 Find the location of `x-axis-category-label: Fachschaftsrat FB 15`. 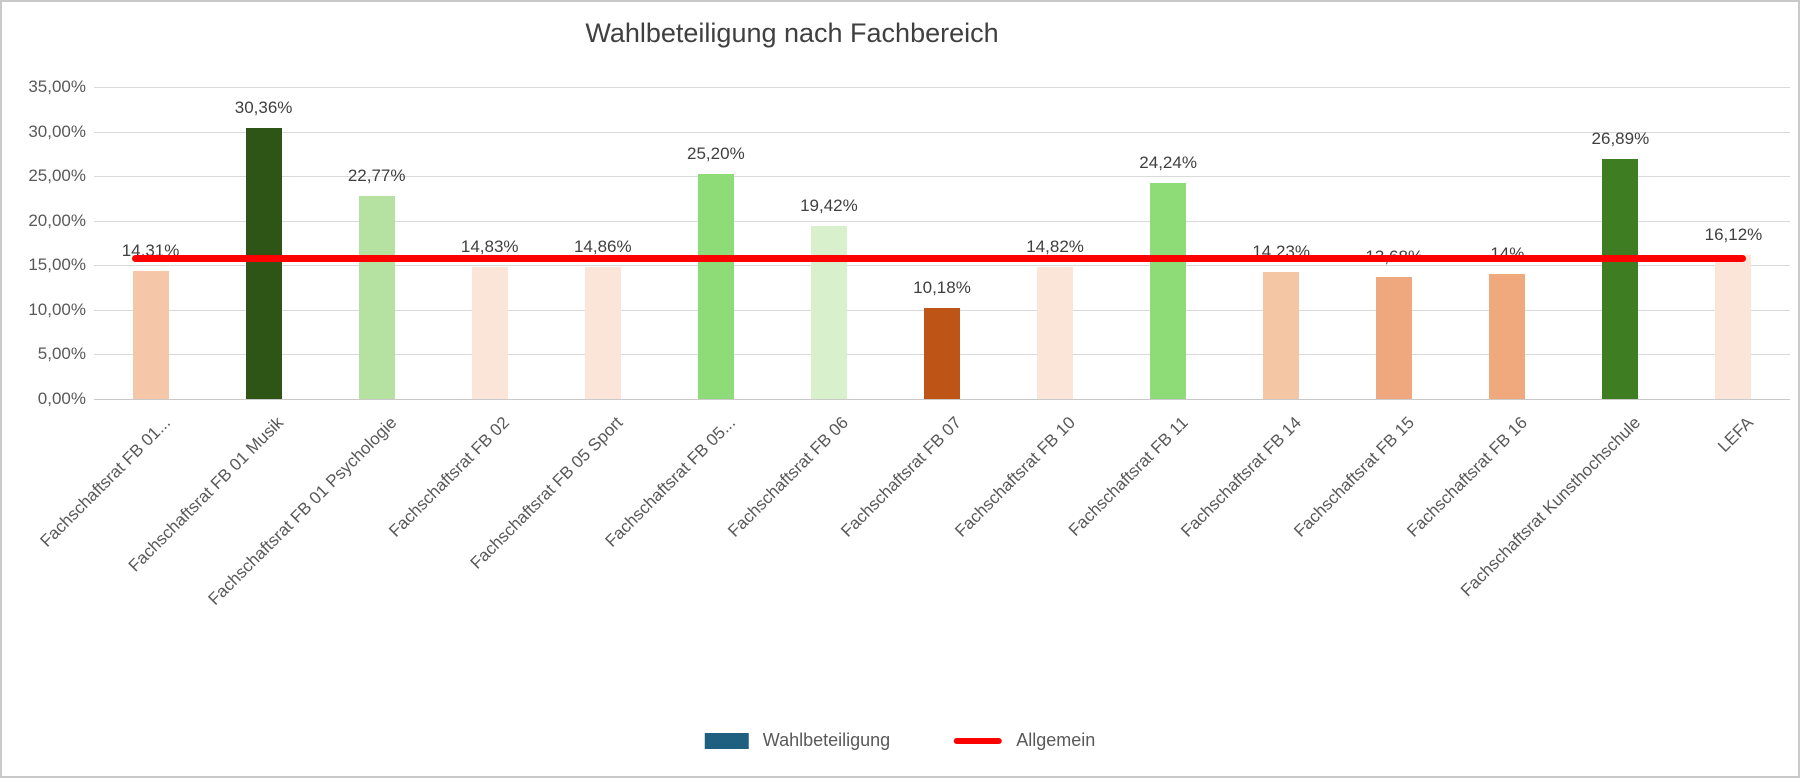

x-axis-category-label: Fachschaftsrat FB 15 is located at coordinates (1354, 477).